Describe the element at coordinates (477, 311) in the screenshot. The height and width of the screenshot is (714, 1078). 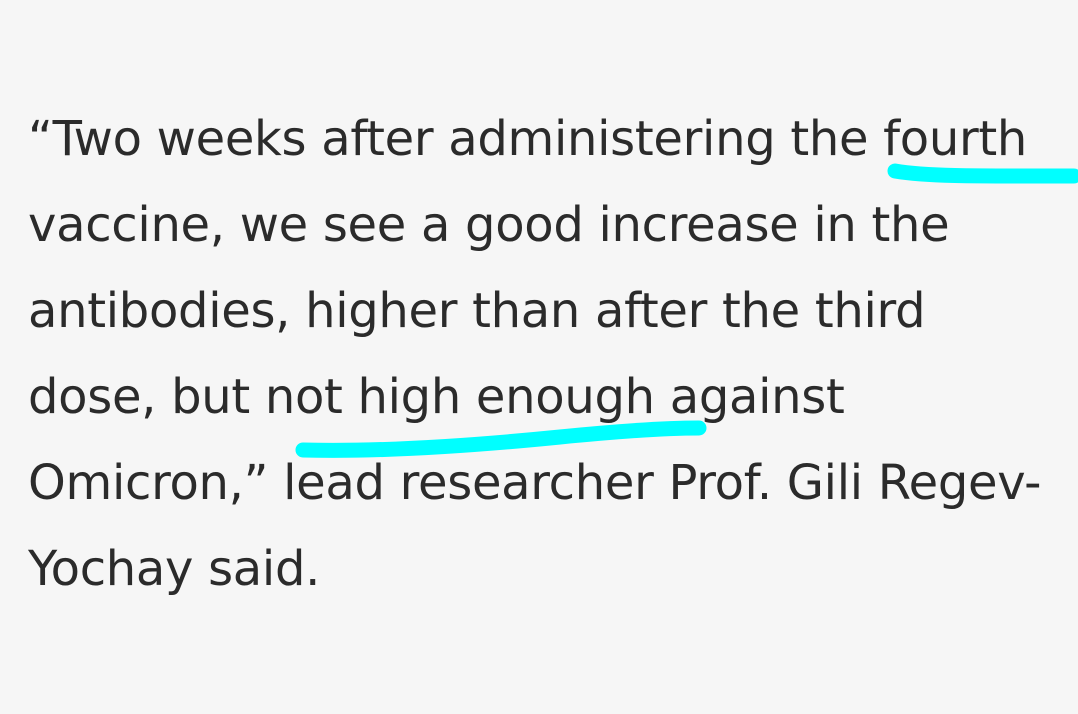
I see `quote-line-3: antibodies, higher than after the third` at that location.